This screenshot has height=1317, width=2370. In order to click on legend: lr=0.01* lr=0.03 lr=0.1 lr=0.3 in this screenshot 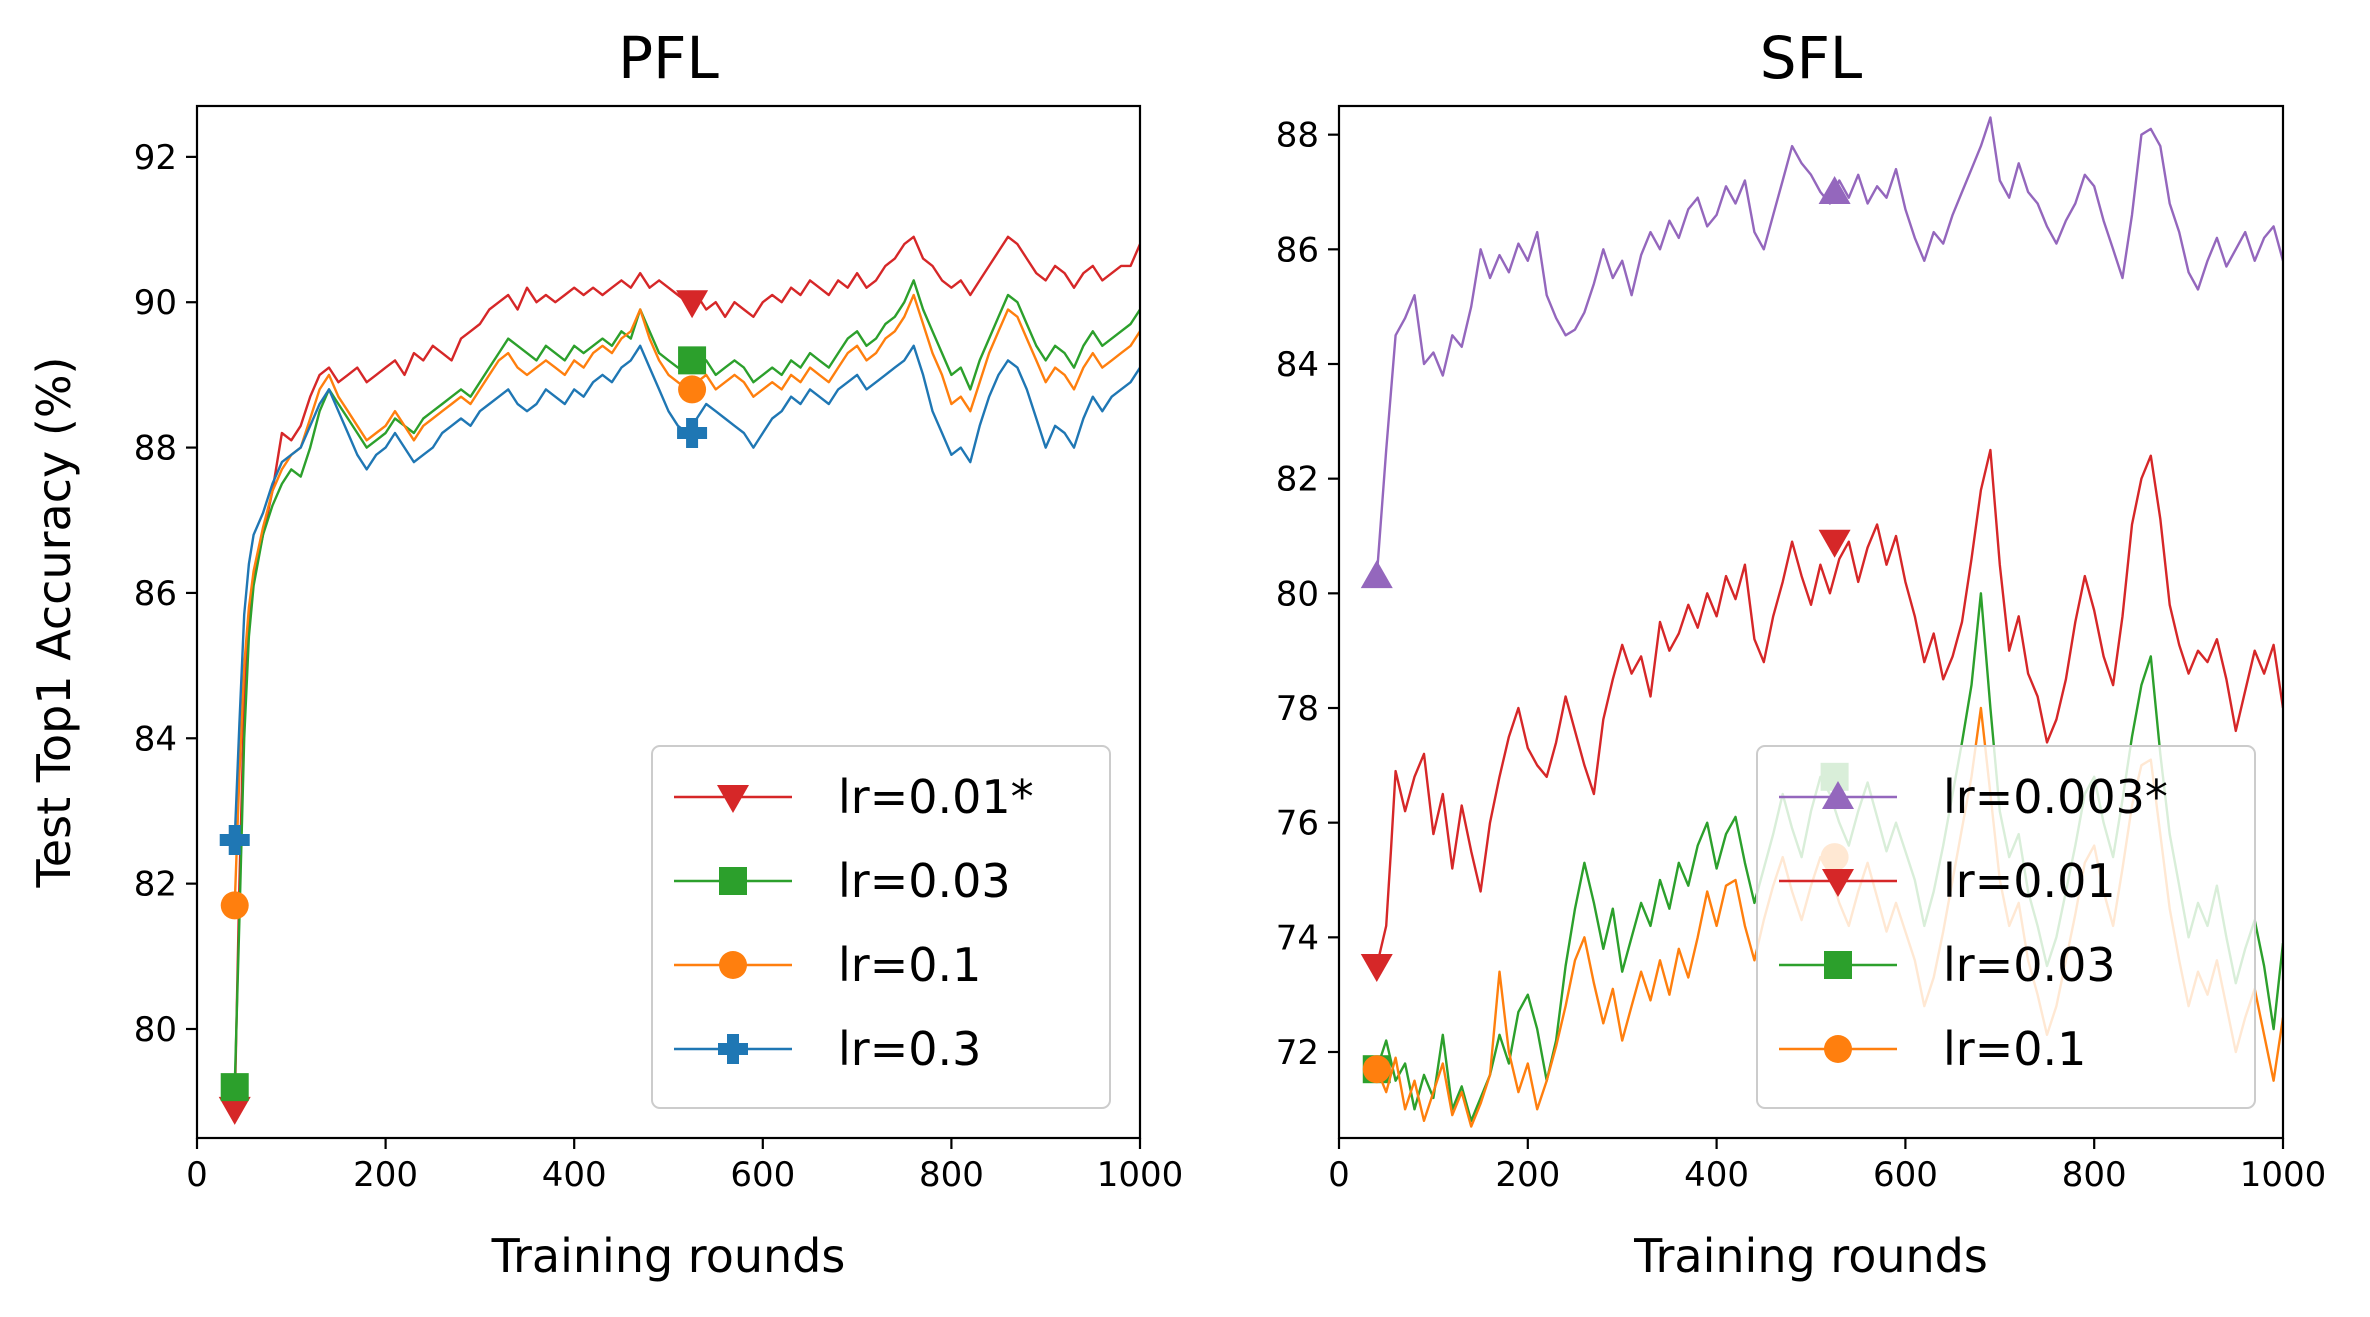, I will do `click(881, 927)`.